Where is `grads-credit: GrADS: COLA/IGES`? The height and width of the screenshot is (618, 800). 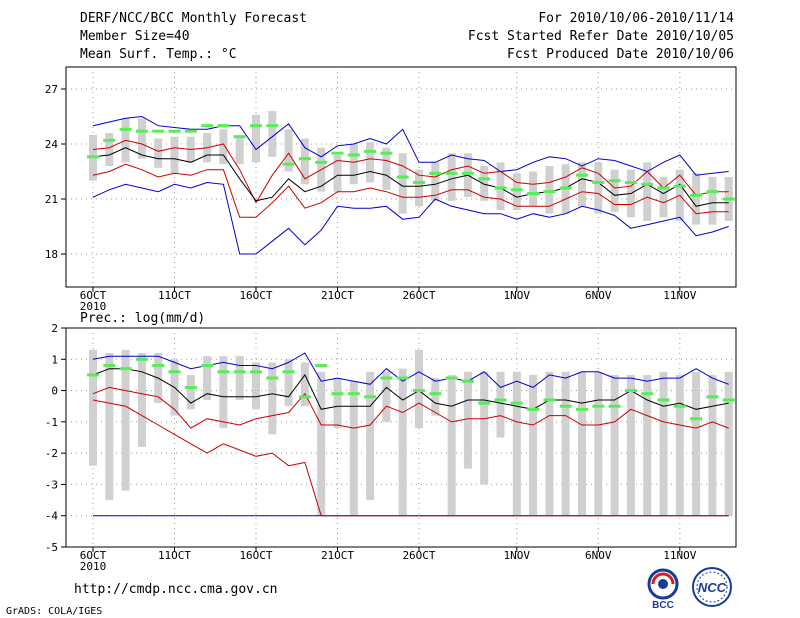 grads-credit: GrADS: COLA/IGES is located at coordinates (54, 611).